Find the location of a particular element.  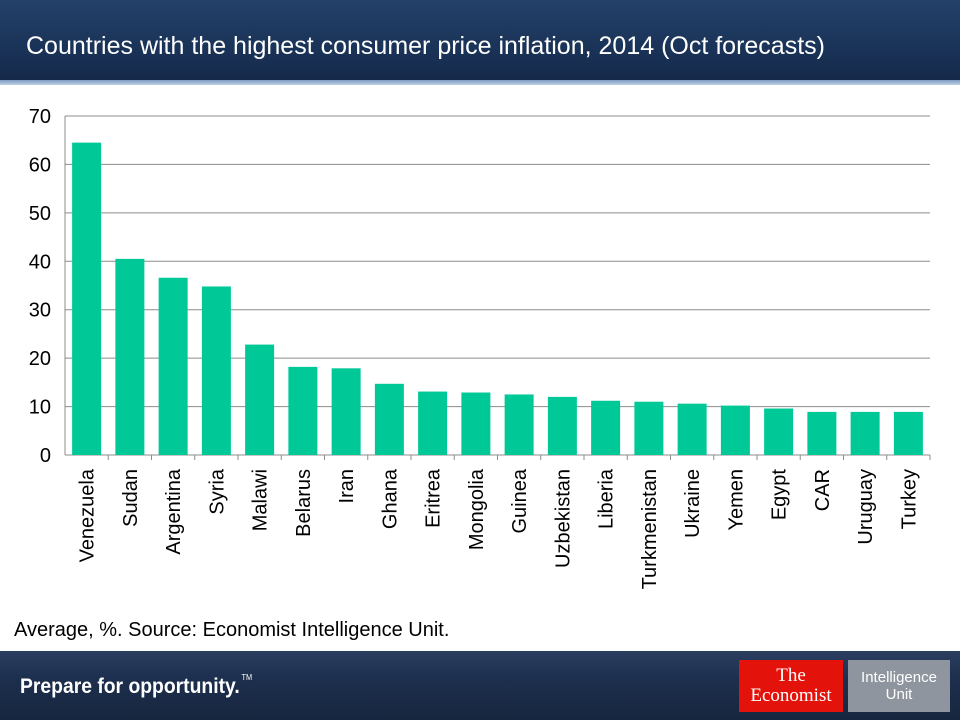

bar-egypt is located at coordinates (779, 431).